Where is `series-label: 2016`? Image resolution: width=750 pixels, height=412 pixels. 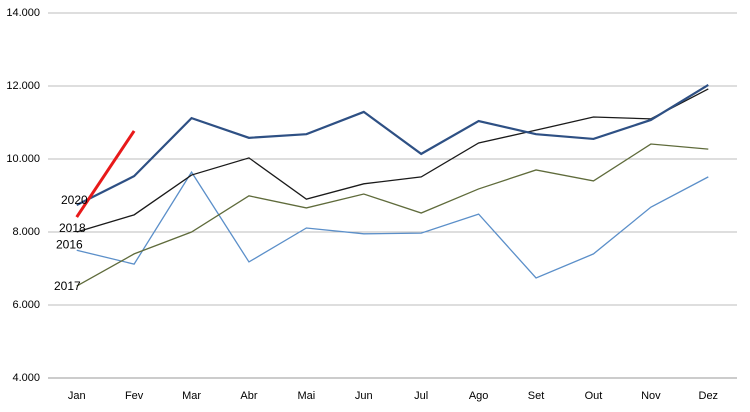
series-label: 2016 is located at coordinates (69, 244).